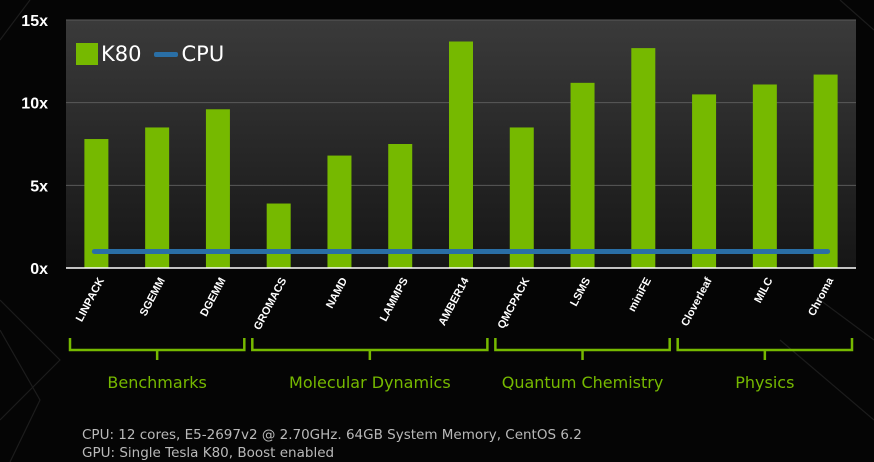 The height and width of the screenshot is (462, 874). What do you see at coordinates (165, 54) in the screenshot?
I see `cpu-legend-line` at bounding box center [165, 54].